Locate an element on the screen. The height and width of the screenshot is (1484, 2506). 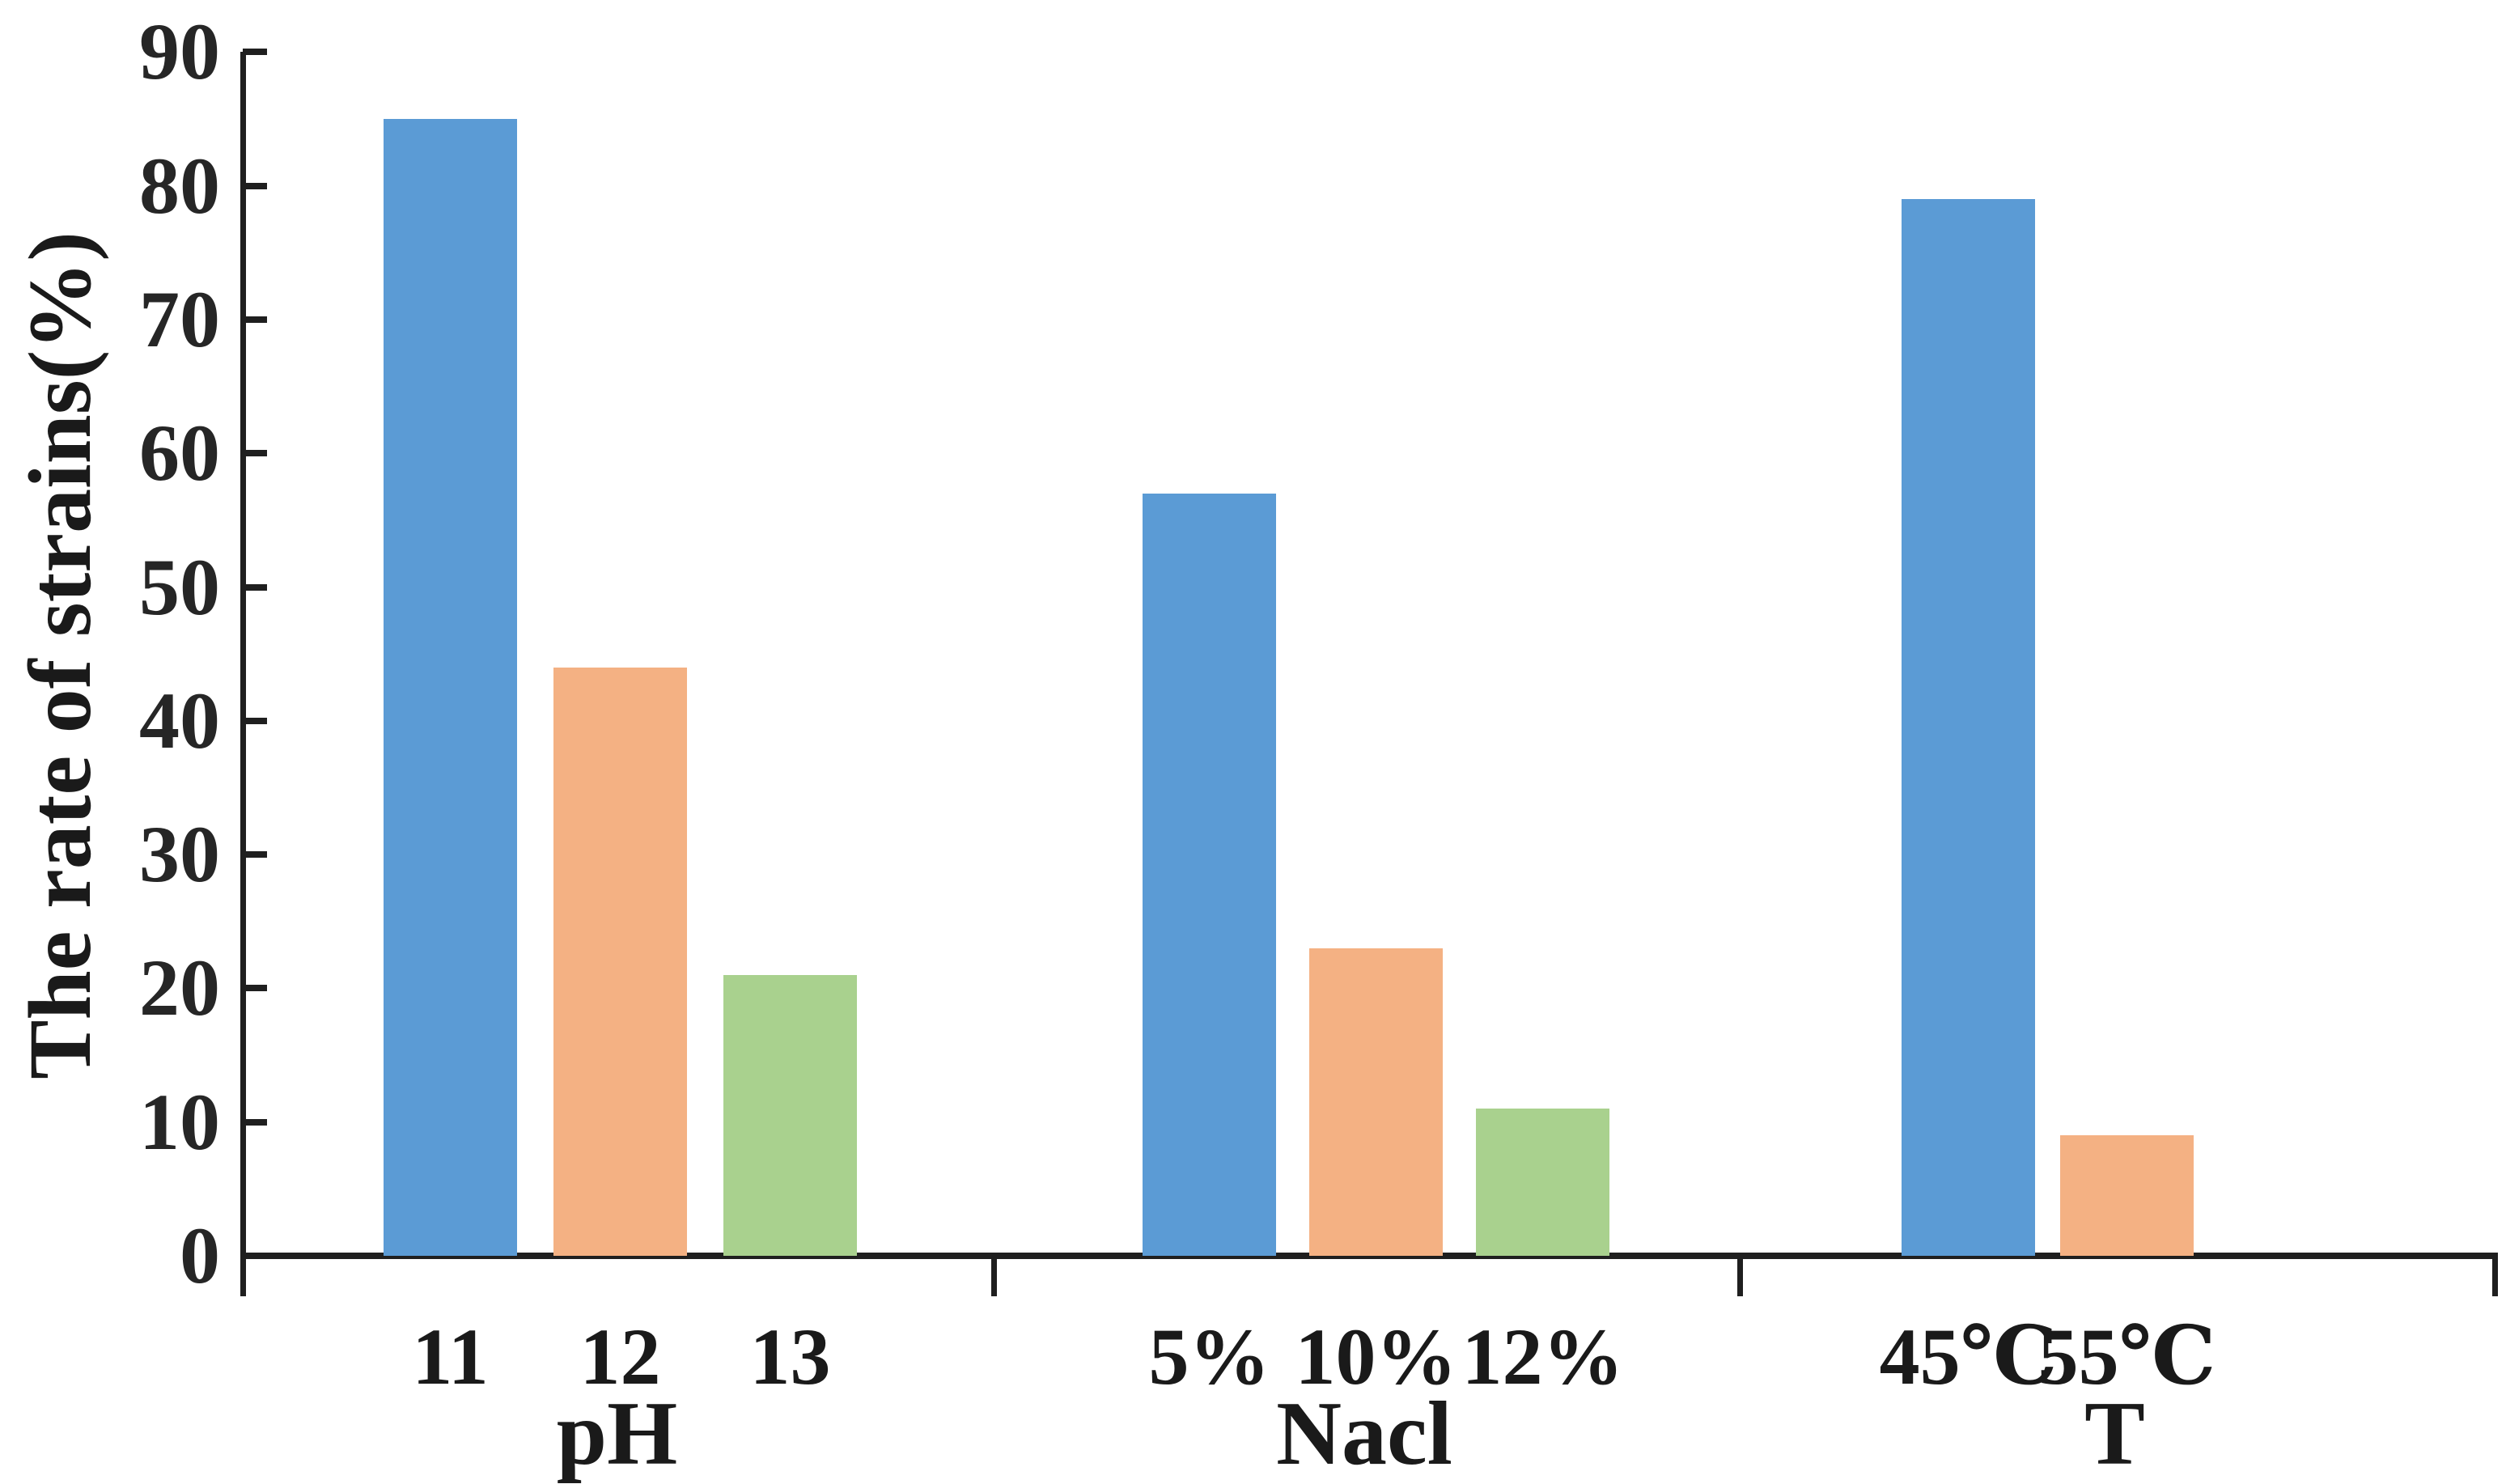
y-tick-label: 80 is located at coordinates (179, 185).